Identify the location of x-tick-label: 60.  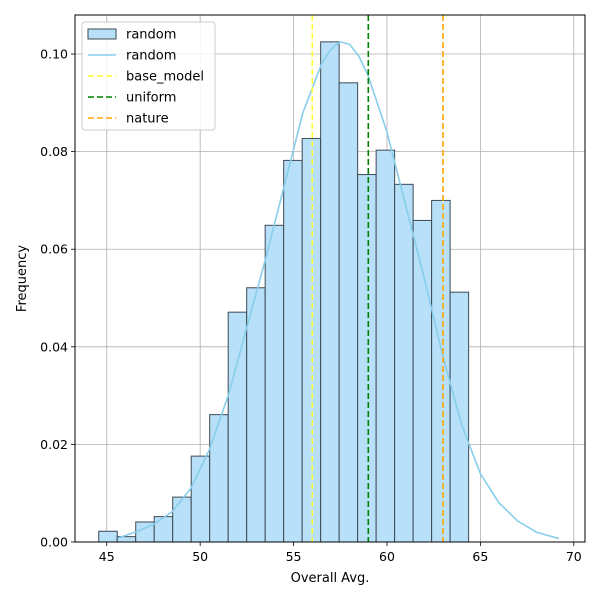
(387, 556).